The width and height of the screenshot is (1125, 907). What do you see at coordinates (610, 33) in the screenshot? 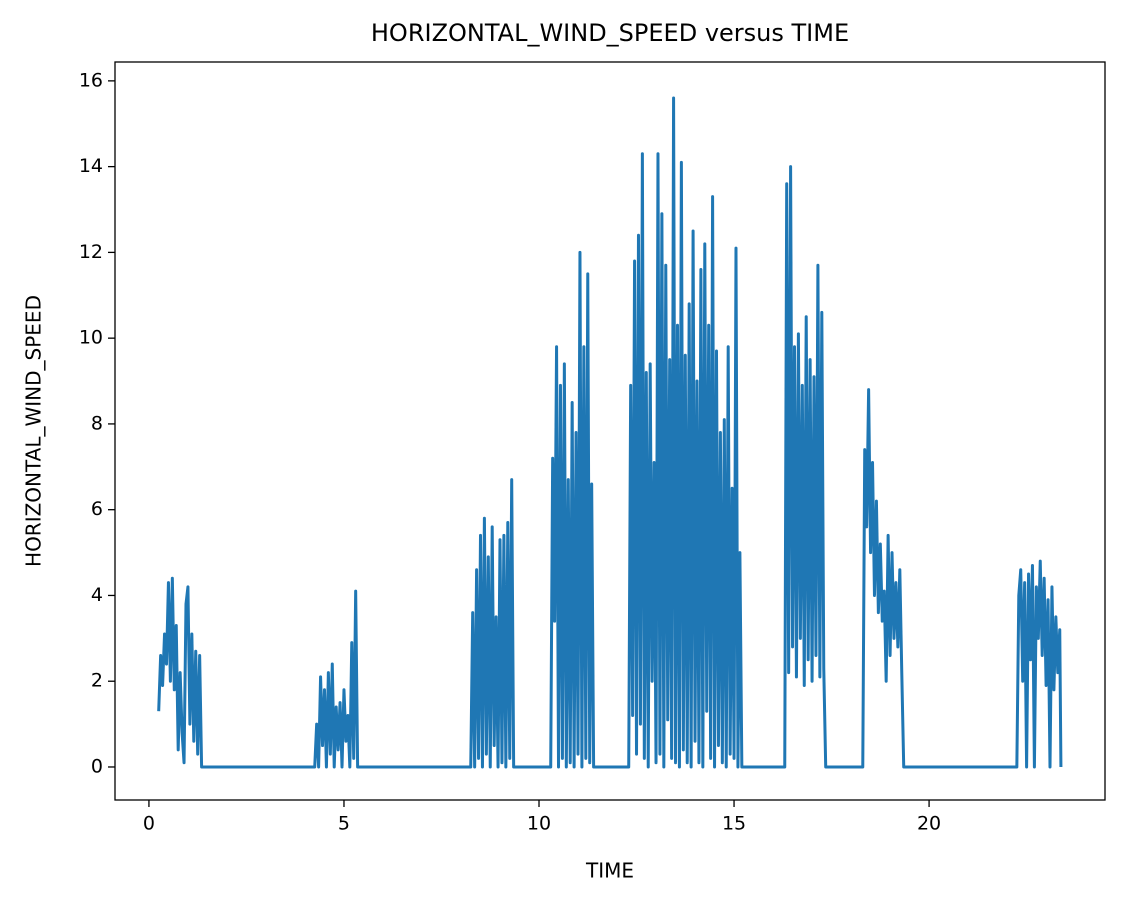
I see `chart-title: HORIZONTAL_WIND_SPEED versus TIME` at bounding box center [610, 33].